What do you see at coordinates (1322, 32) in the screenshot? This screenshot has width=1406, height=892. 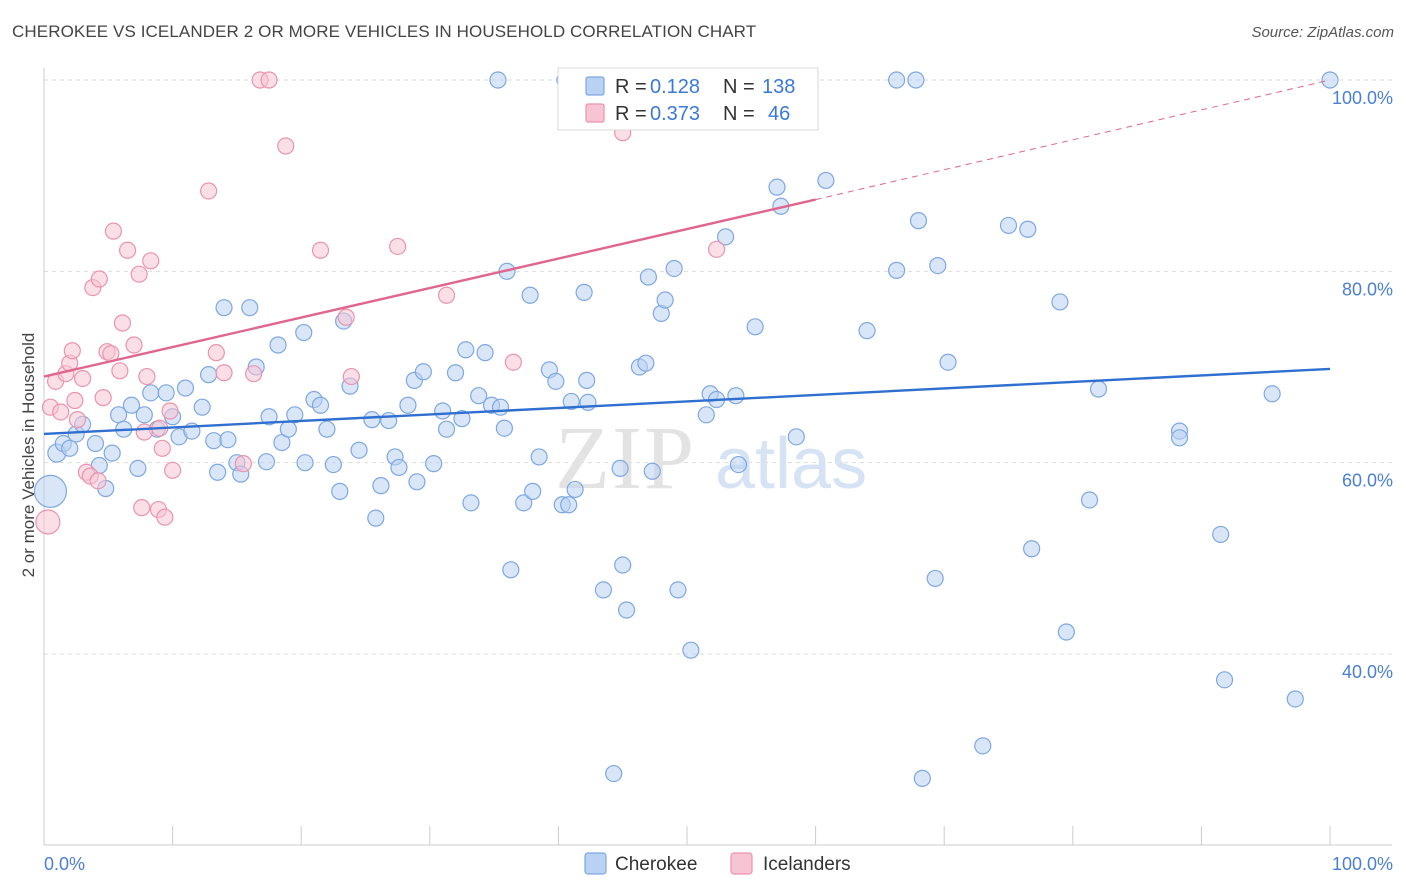 I see `source-label: Source: ZipAtlas.com` at bounding box center [1322, 32].